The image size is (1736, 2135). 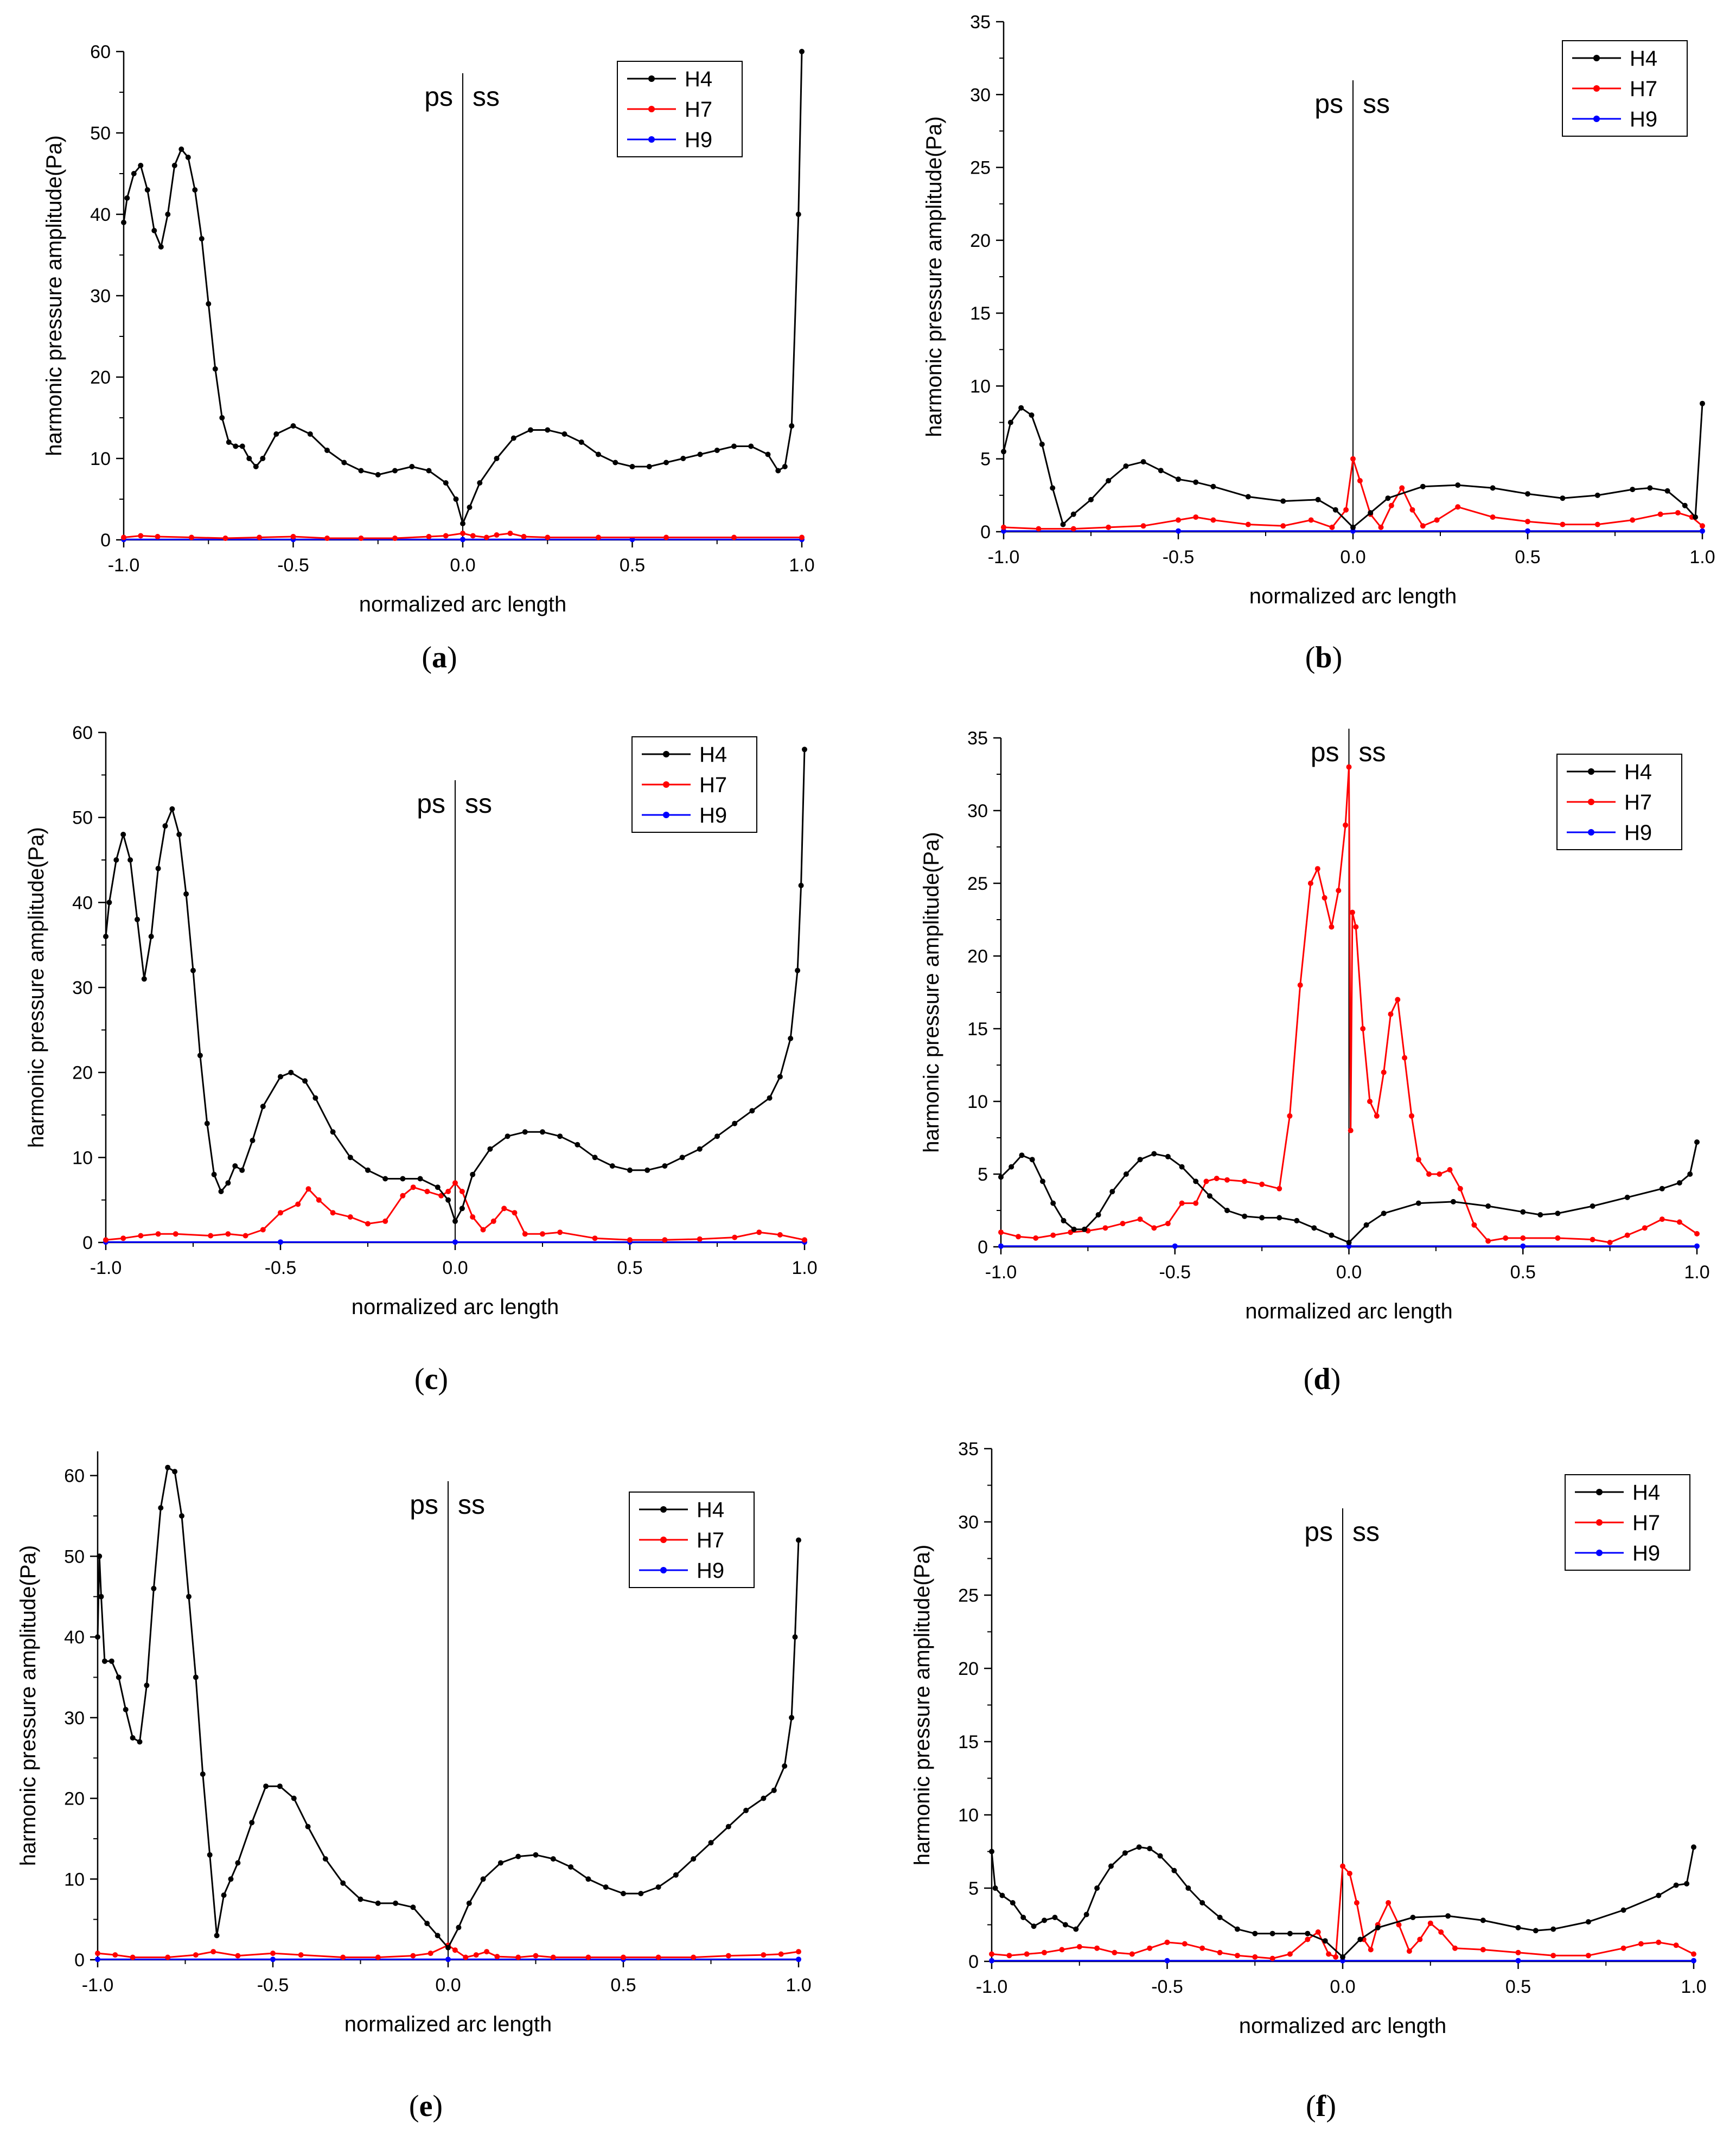 I want to click on legend-marker-h4, so click(x=1591, y=771).